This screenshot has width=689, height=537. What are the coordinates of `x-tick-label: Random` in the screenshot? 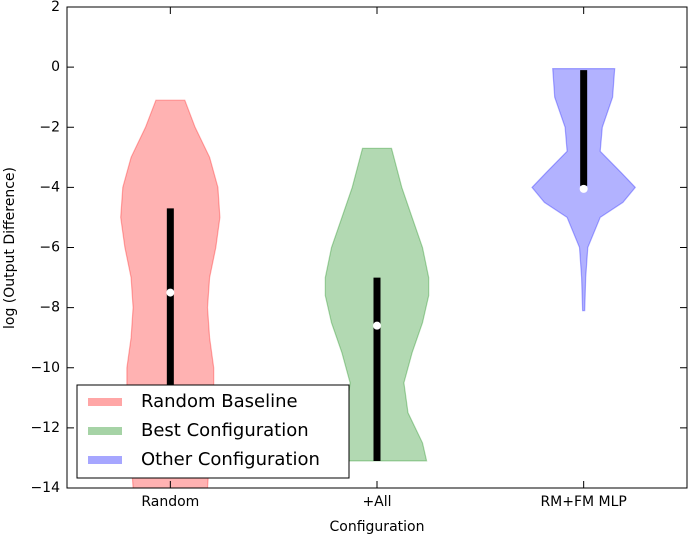 It's located at (170, 502).